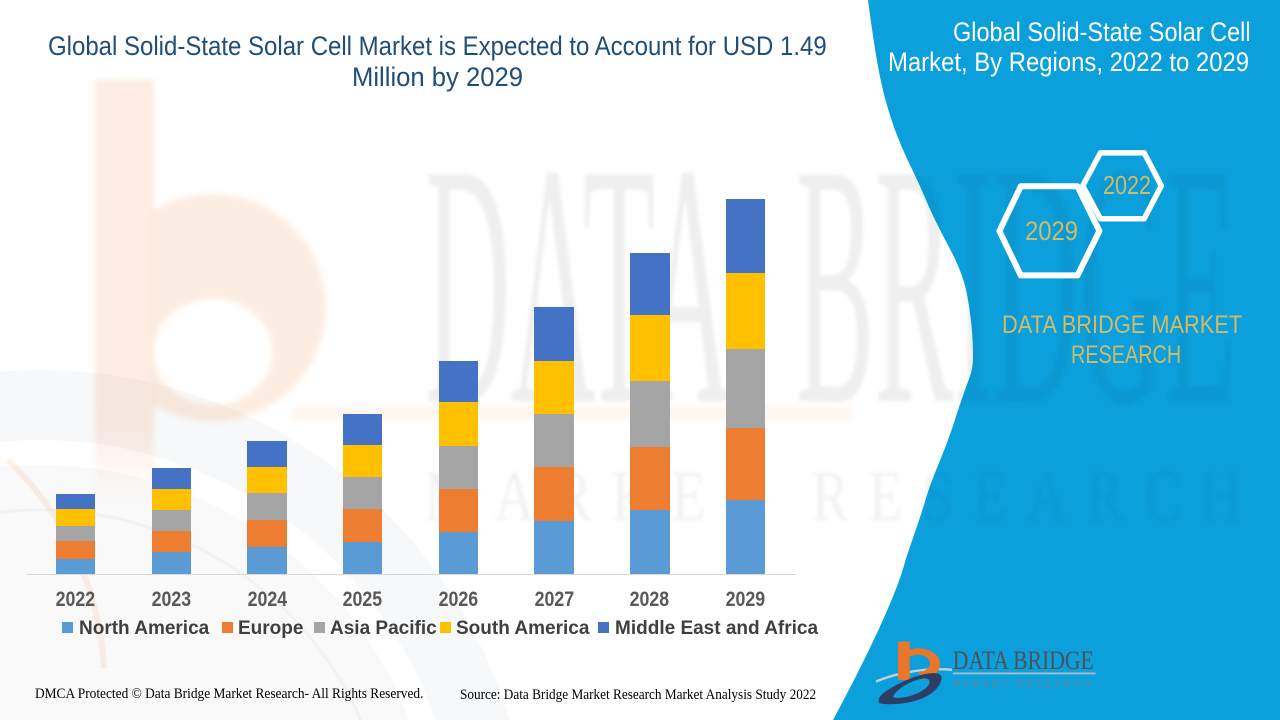 The height and width of the screenshot is (720, 1280). What do you see at coordinates (1023, 660) in the screenshot?
I see `svg-text: DATA BRIDGE` at bounding box center [1023, 660].